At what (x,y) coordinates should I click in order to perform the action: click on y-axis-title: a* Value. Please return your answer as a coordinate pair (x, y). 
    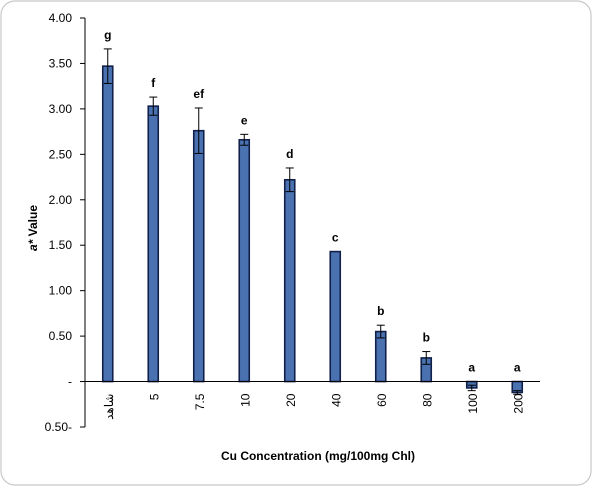
    Looking at the image, I should click on (33, 228).